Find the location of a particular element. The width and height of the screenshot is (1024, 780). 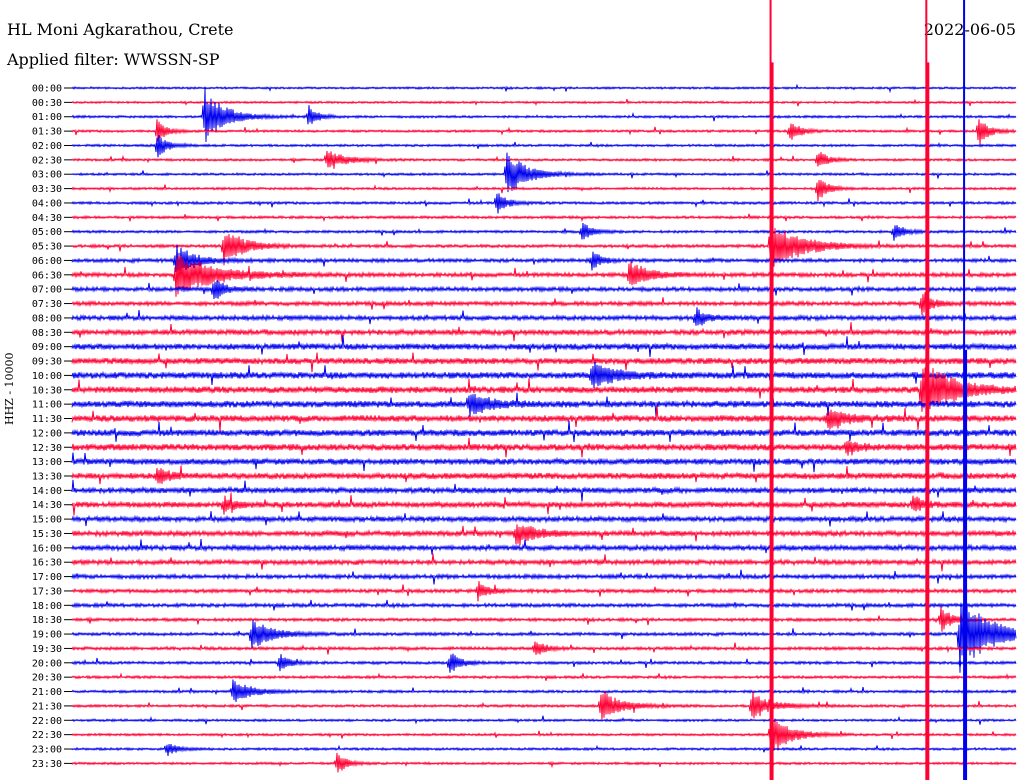

time-tick-label: 14:00 is located at coordinates (47, 491).